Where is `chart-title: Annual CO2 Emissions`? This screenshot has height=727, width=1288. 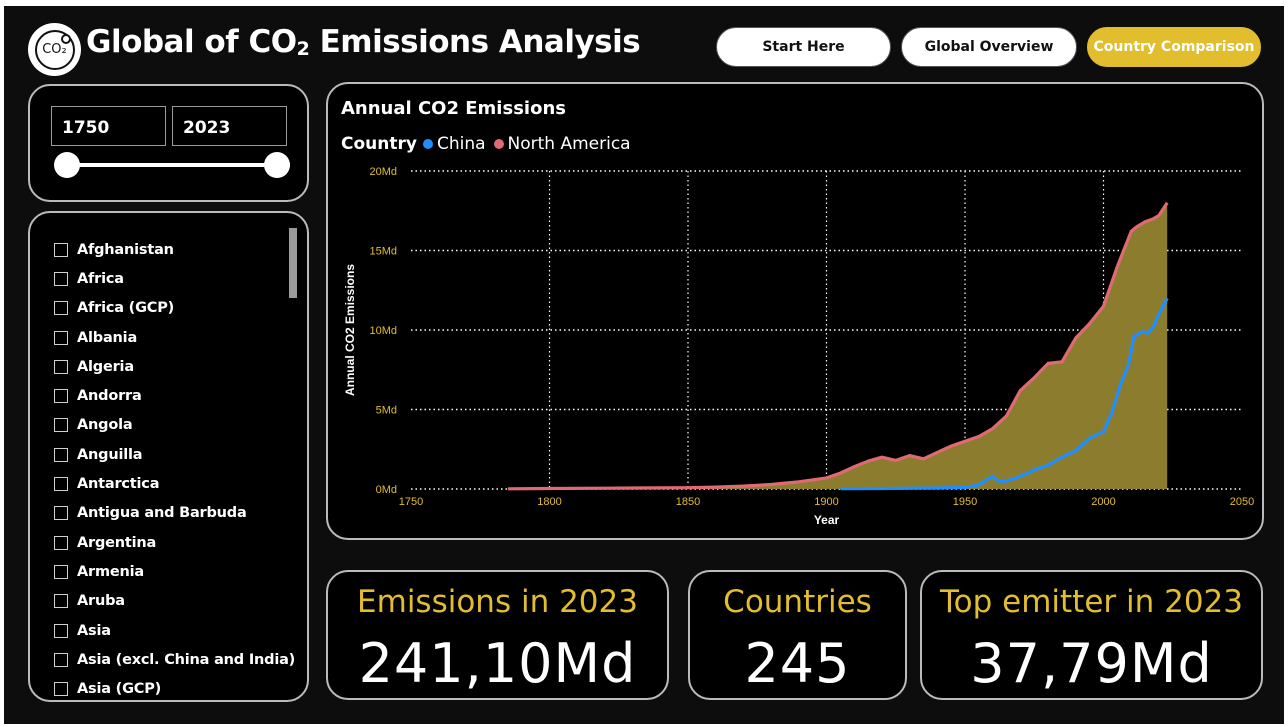 chart-title: Annual CO2 Emissions is located at coordinates (453, 108).